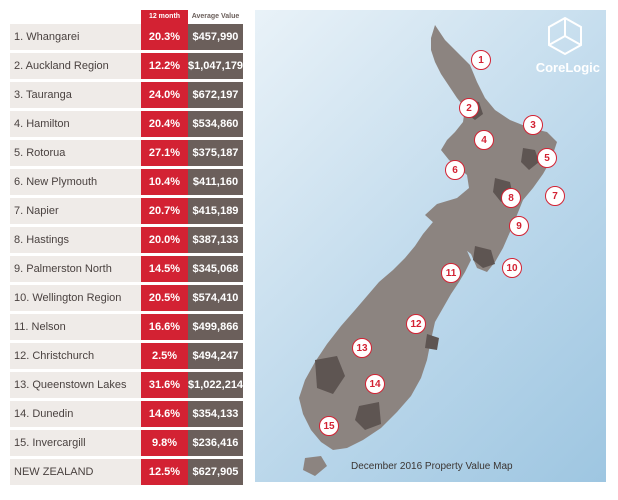 This screenshot has width=618, height=500. Describe the element at coordinates (375, 384) in the screenshot. I see `map-marker-14: 14` at that location.